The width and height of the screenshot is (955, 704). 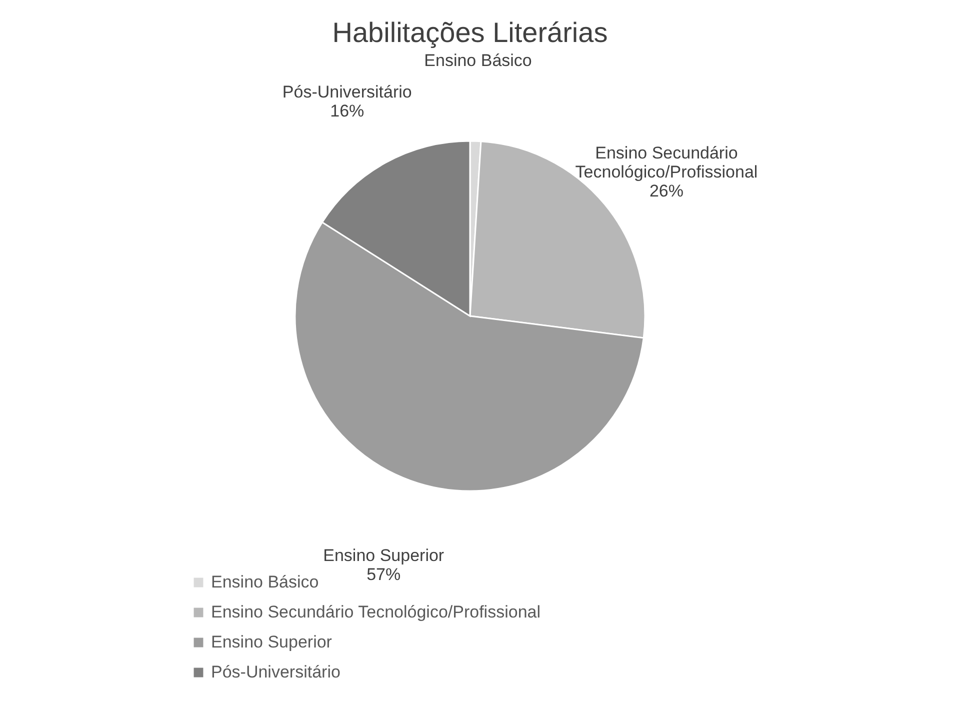 What do you see at coordinates (265, 582) in the screenshot?
I see `legend-label: Ensino Básico` at bounding box center [265, 582].